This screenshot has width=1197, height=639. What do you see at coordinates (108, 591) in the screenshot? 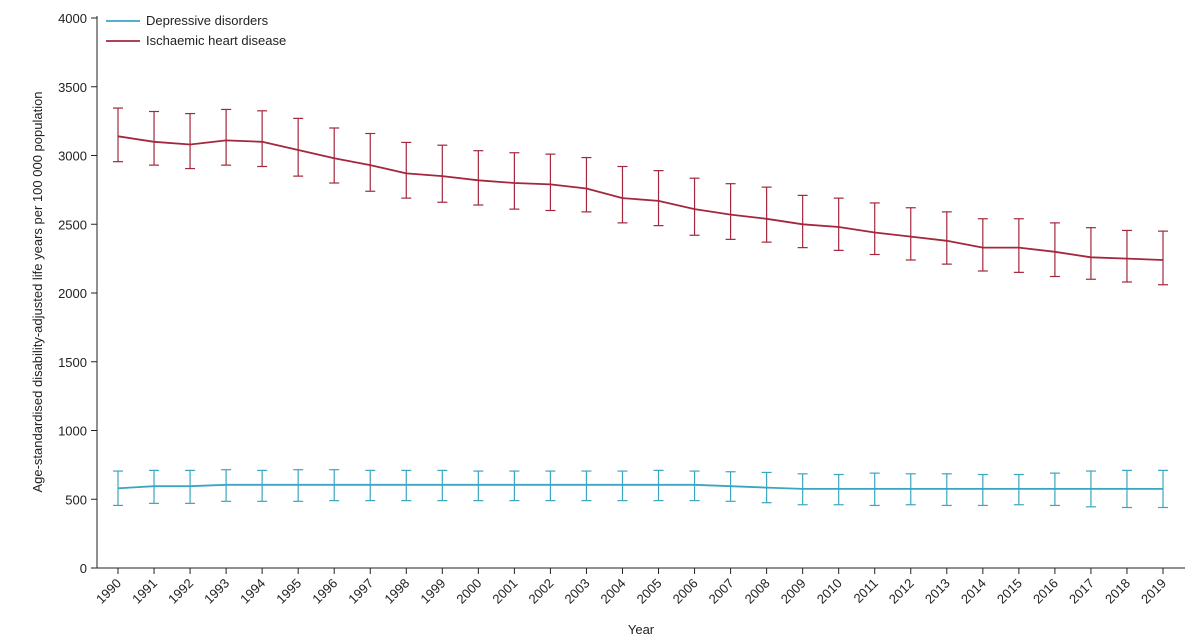
I see `x-tick-label: 1990` at bounding box center [108, 591].